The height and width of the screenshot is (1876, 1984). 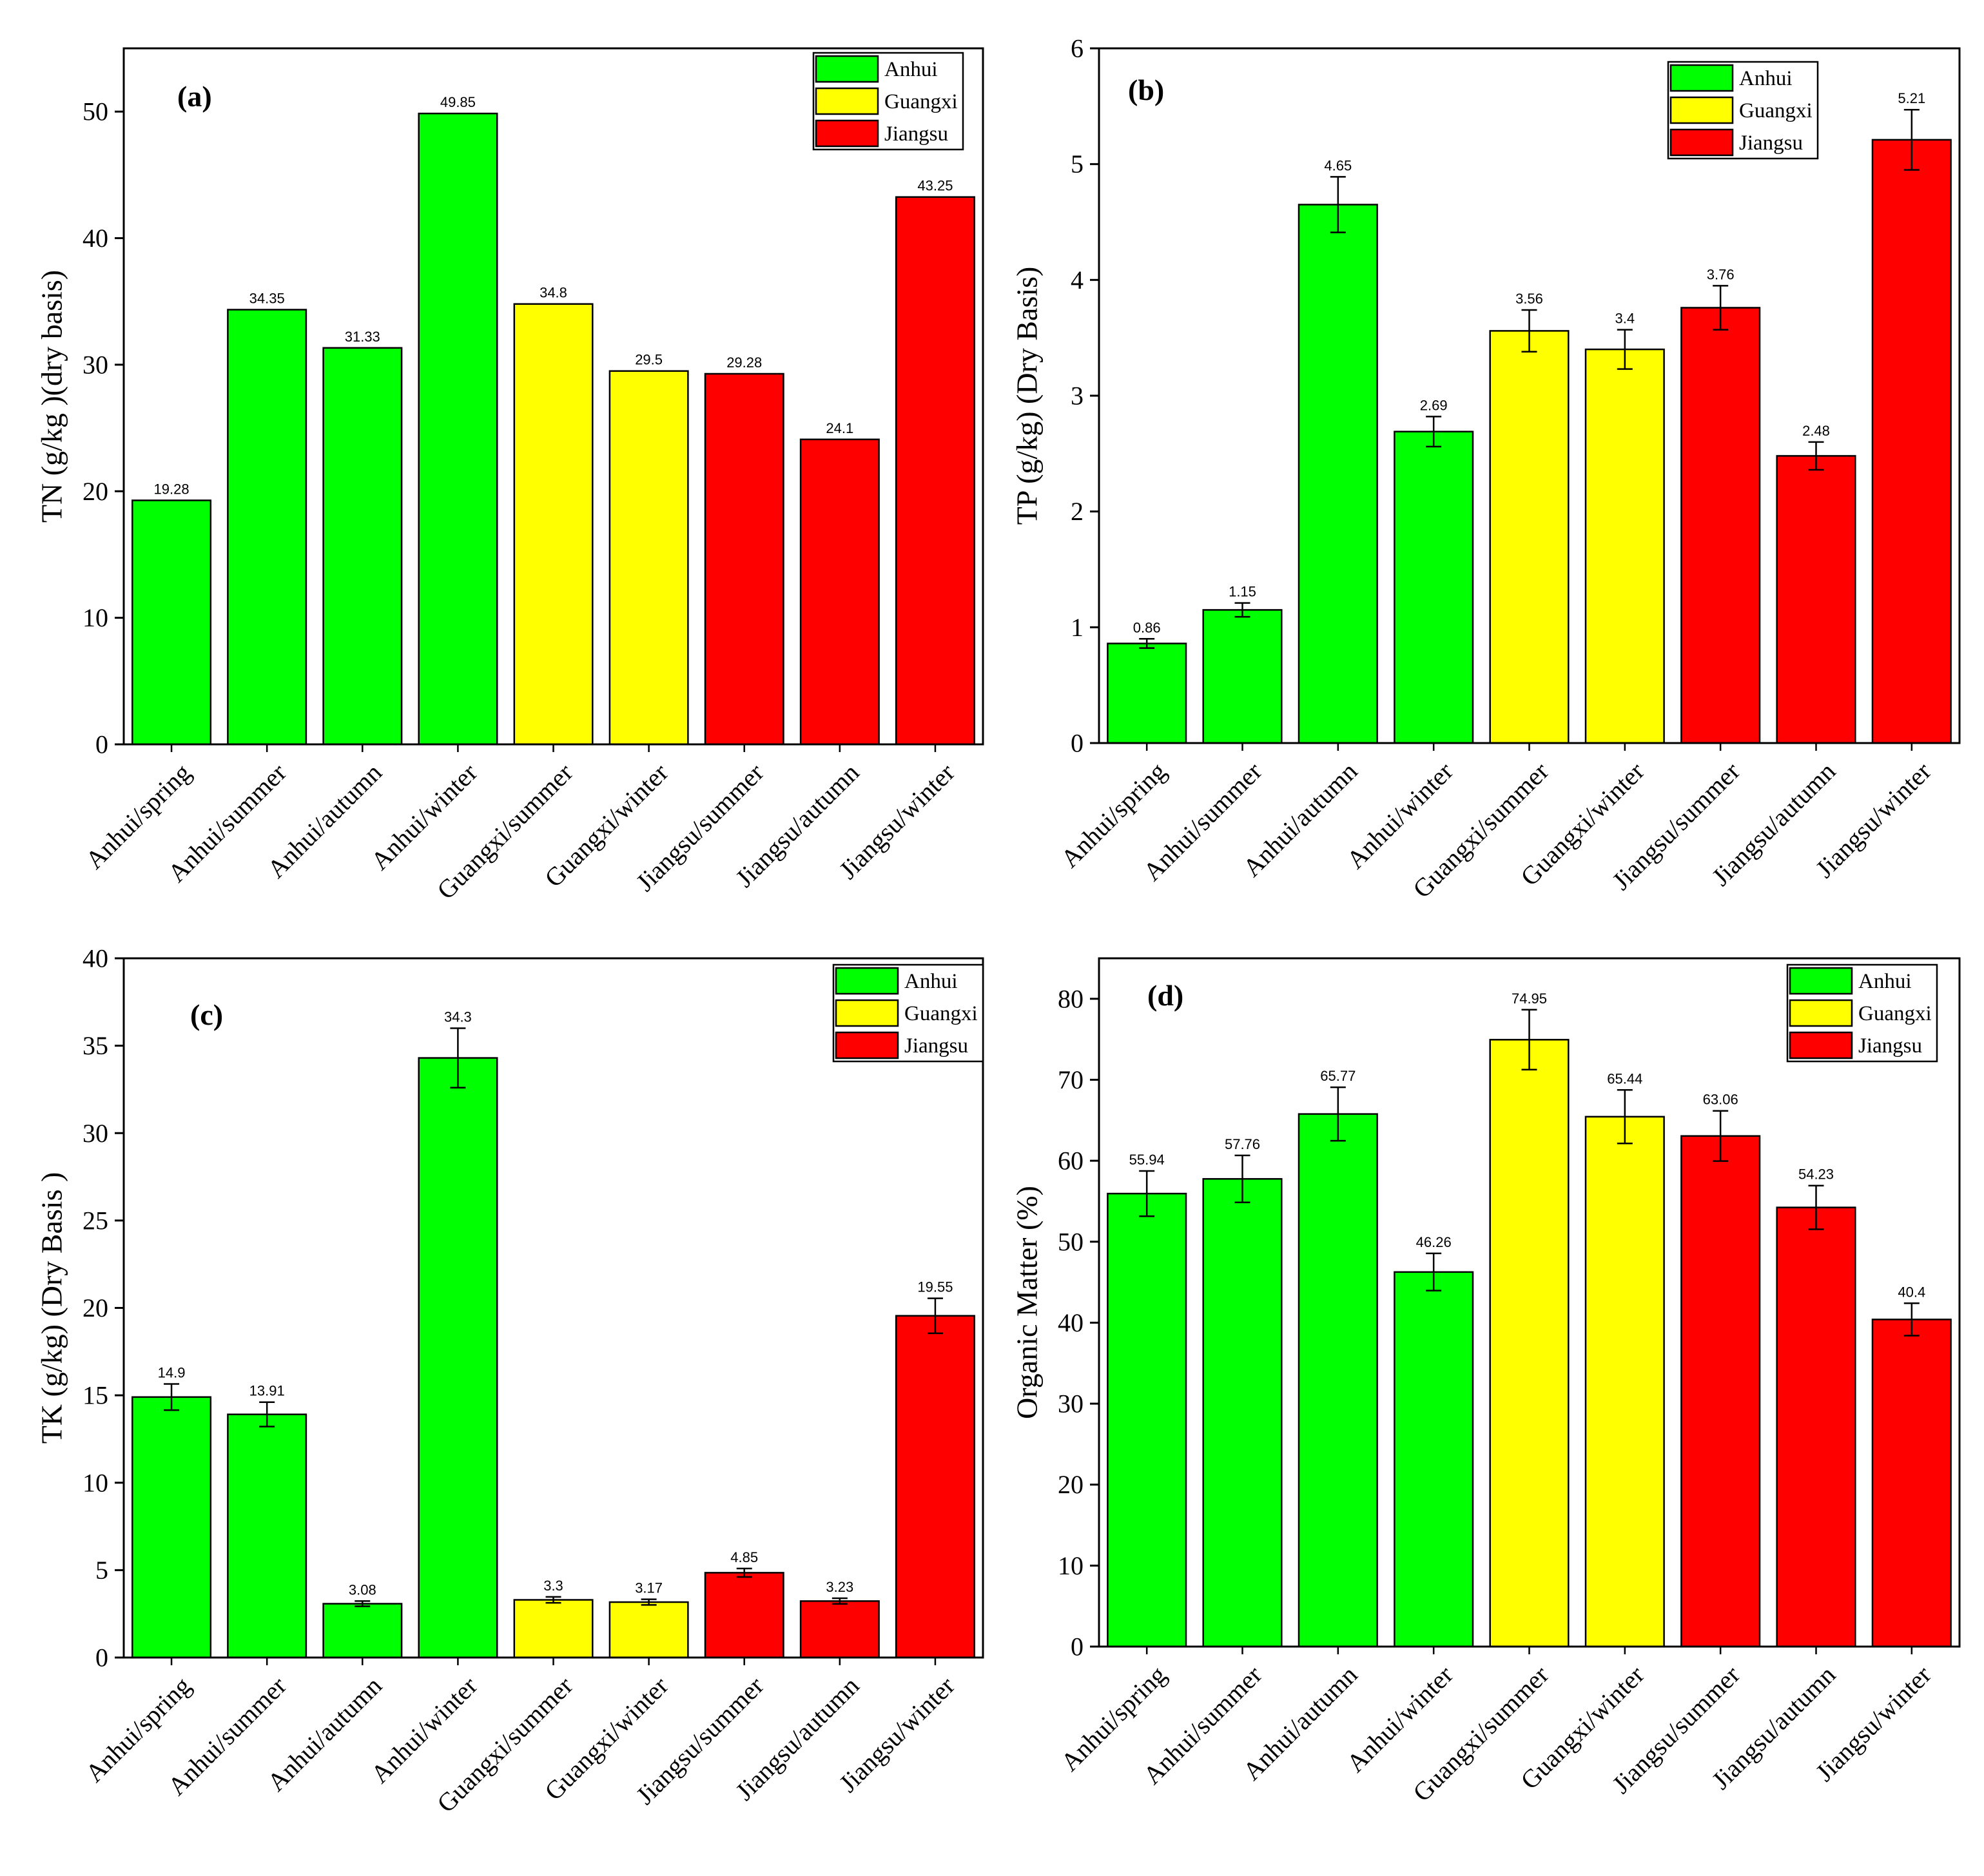 I want to click on data-label: 4.85, so click(x=744, y=1557).